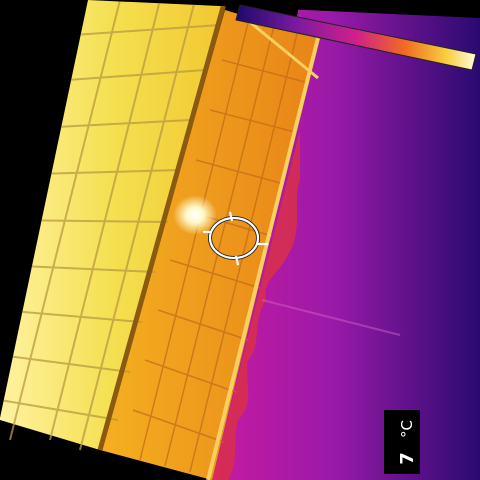 The height and width of the screenshot is (480, 480). I want to click on cold-seam-line, so click(331, 317).